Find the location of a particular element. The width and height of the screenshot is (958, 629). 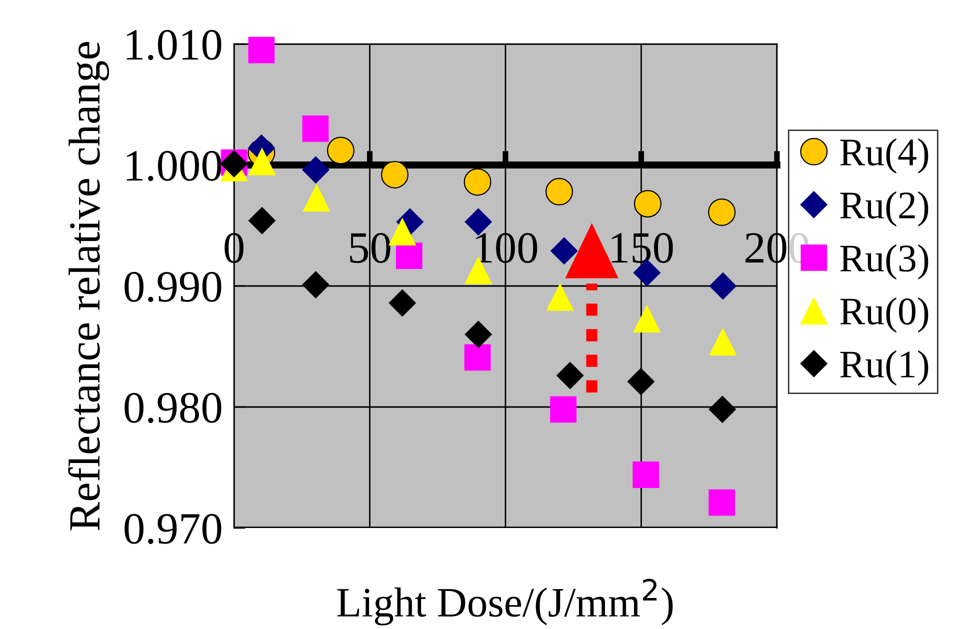

legend-label: Ru(0) is located at coordinates (884, 315).